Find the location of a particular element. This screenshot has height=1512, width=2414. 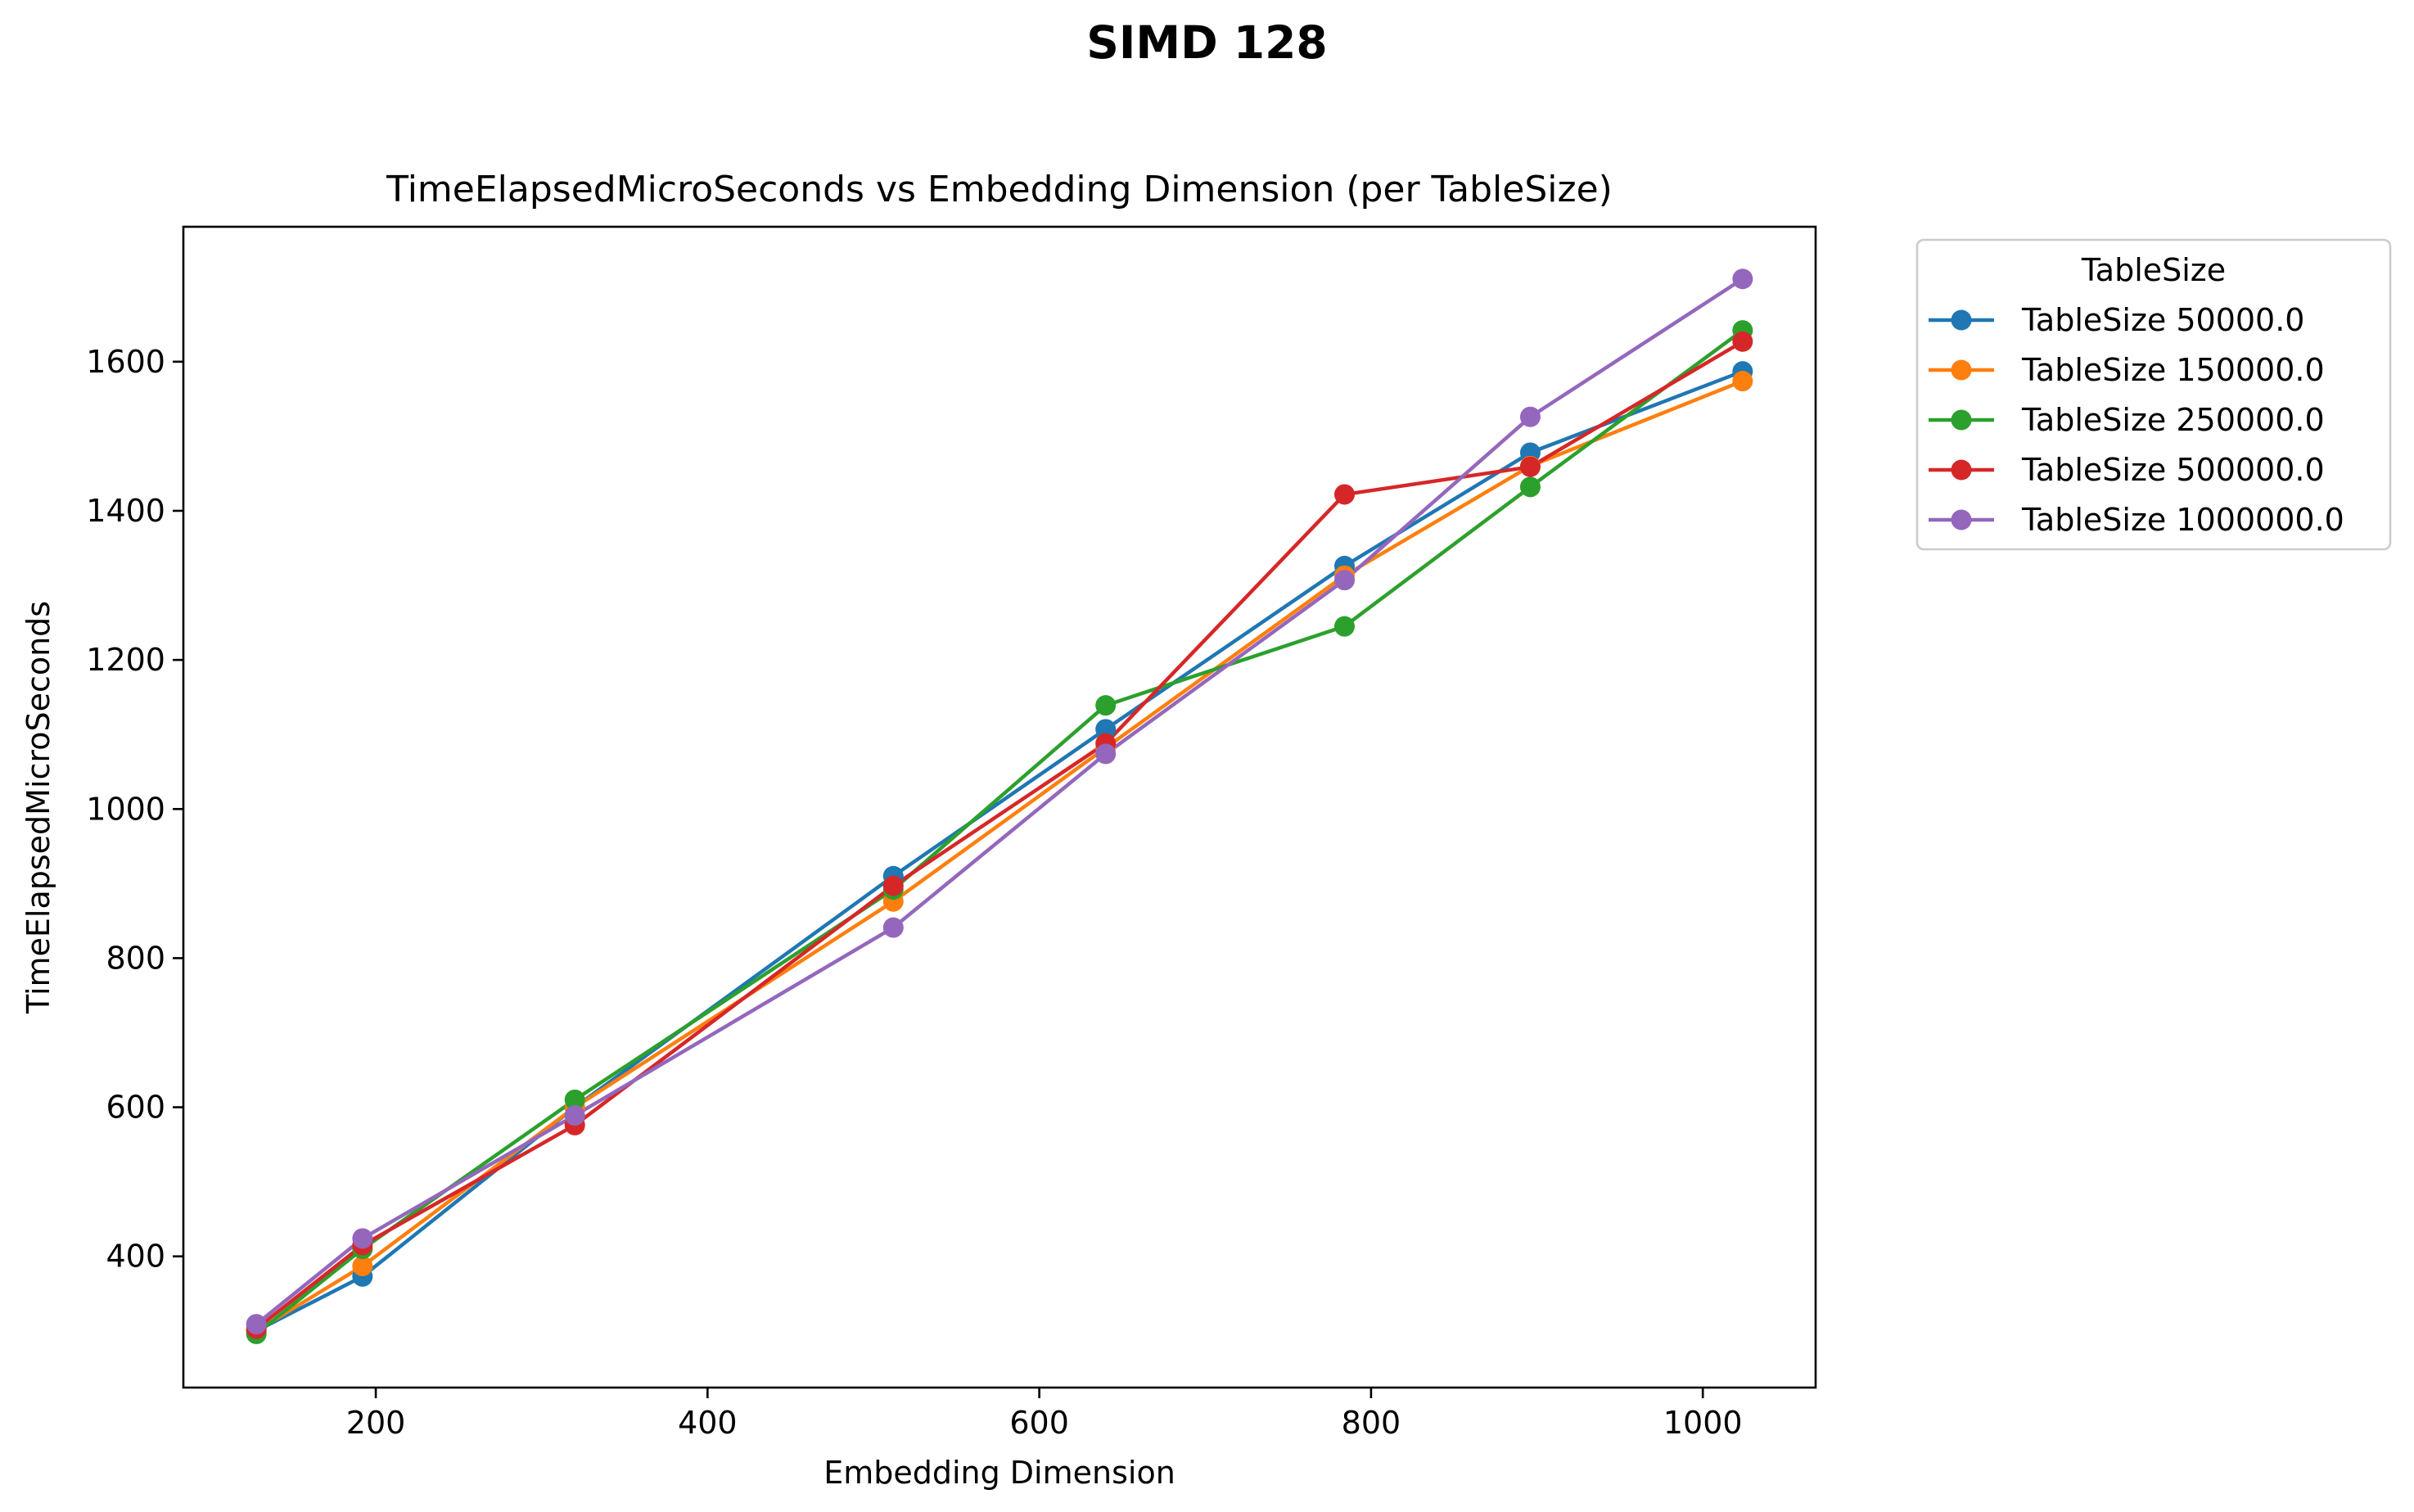

legend-box is located at coordinates (2153, 394).